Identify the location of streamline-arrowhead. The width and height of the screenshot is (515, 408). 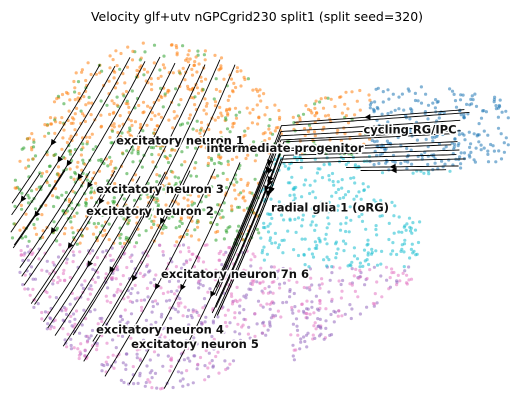
(134, 278).